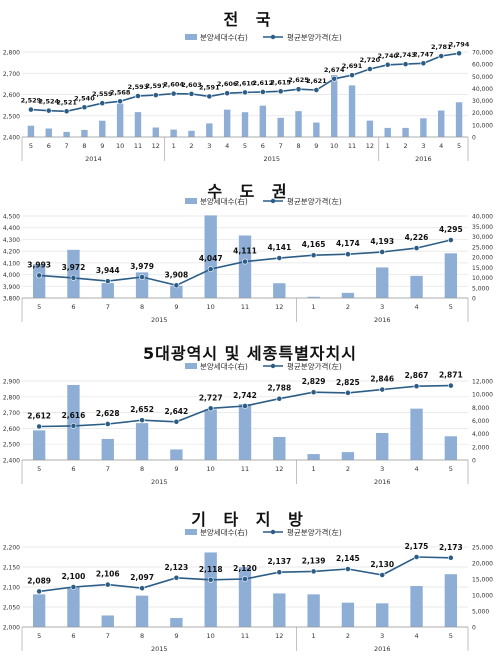  I want to click on left-axis-tick: 2,200, so click(11, 548).